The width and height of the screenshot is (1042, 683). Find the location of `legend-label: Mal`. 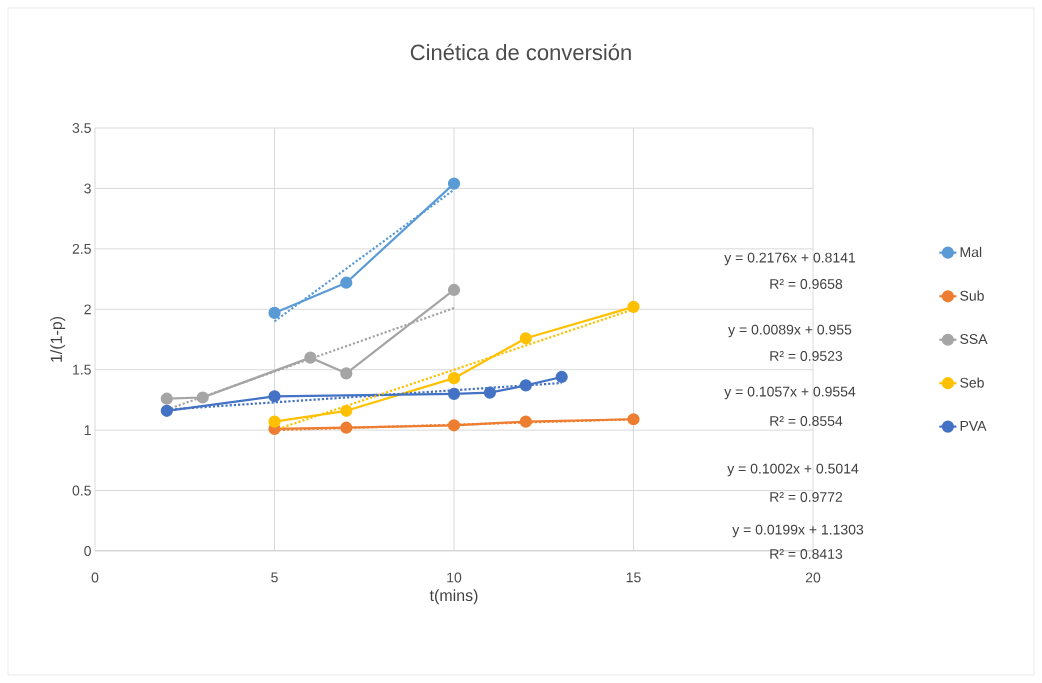

legend-label: Mal is located at coordinates (971, 252).